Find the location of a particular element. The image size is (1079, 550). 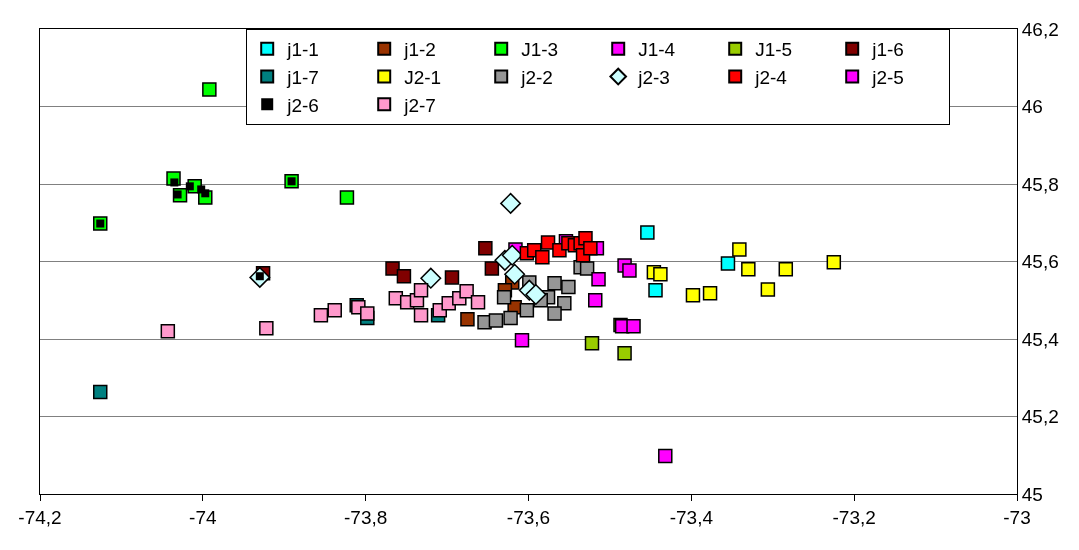

legend-label: J1-3 is located at coordinates (540, 50).